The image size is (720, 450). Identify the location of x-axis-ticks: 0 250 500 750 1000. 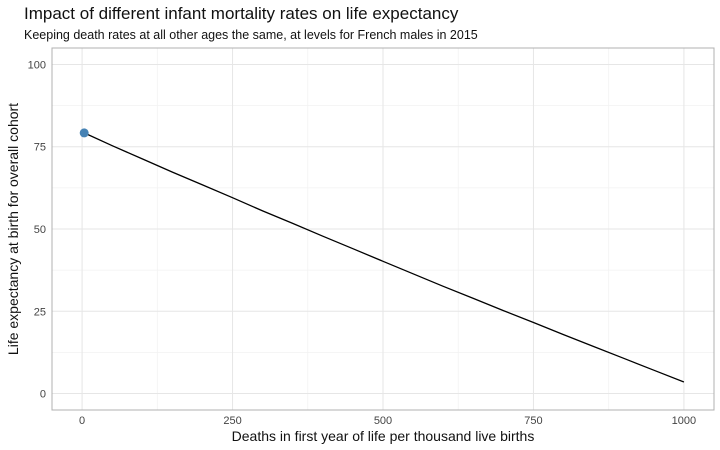
(387, 421).